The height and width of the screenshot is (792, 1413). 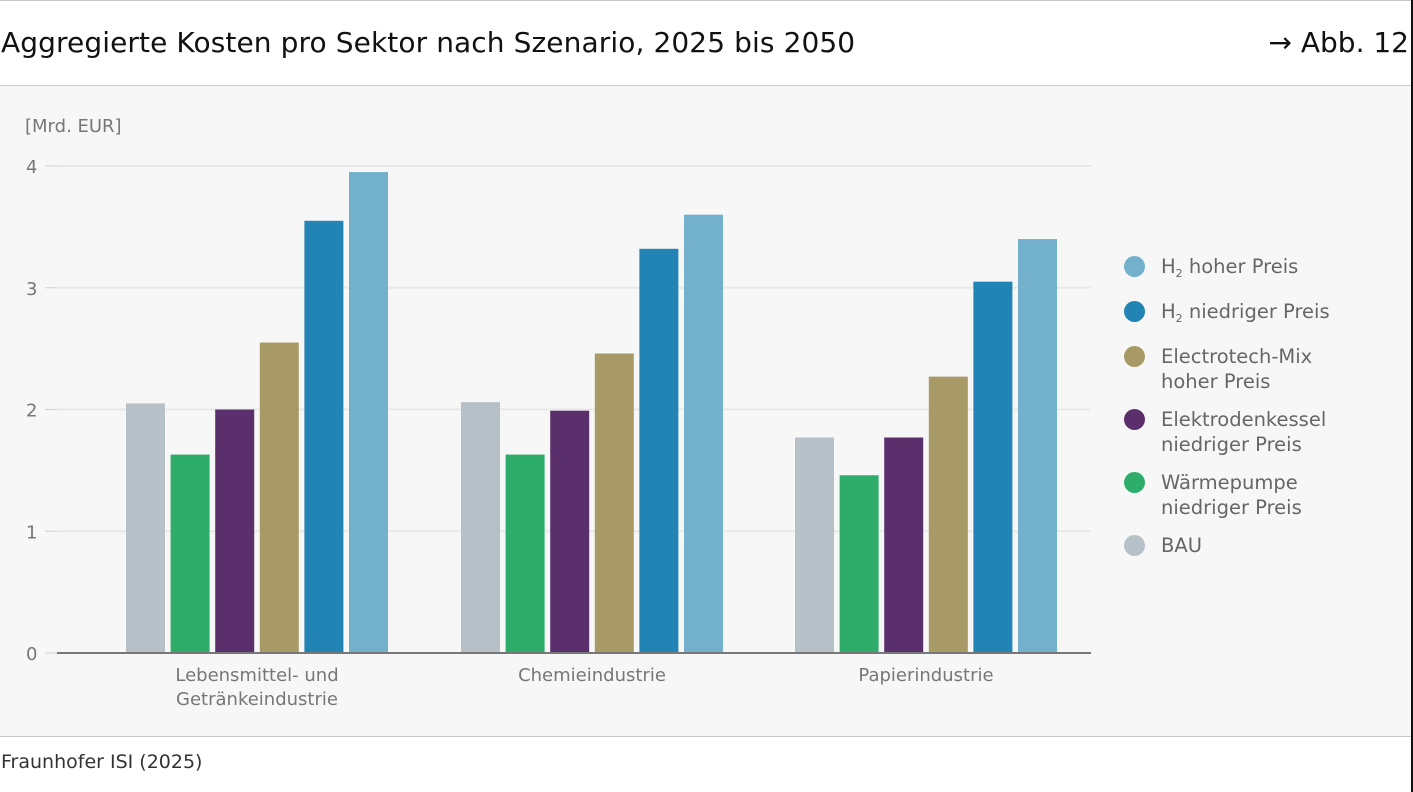 What do you see at coordinates (1412, 396) in the screenshot?
I see `right-edge-border` at bounding box center [1412, 396].